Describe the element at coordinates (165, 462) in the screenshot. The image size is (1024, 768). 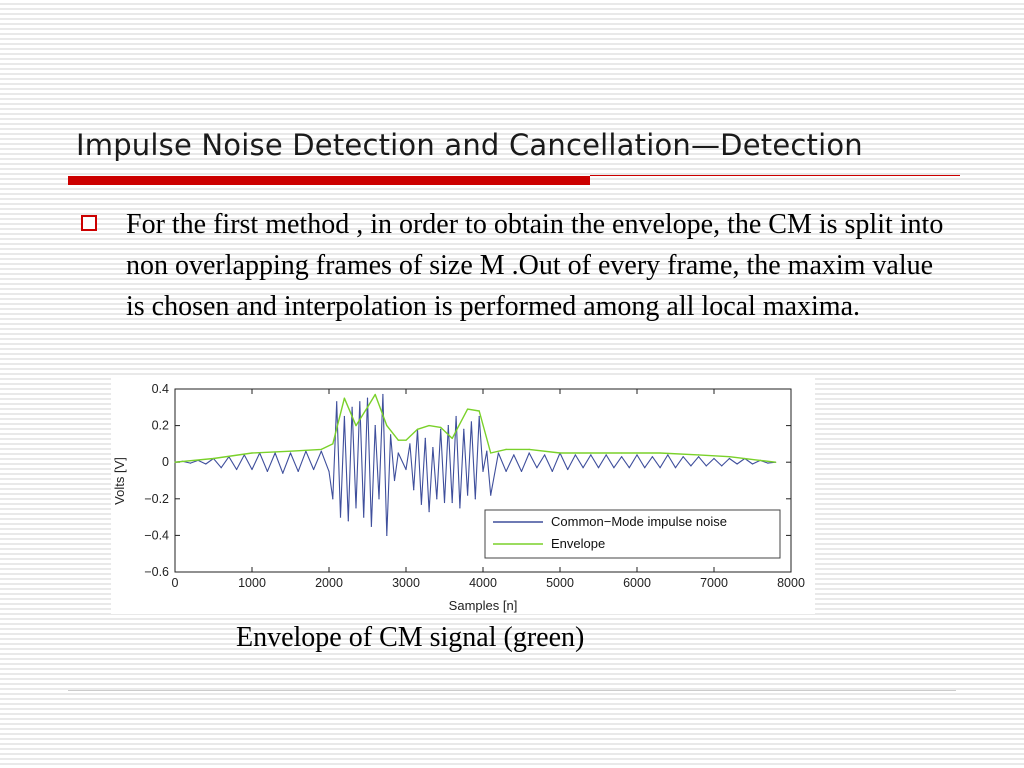
I see `y-tick-label: 0` at that location.